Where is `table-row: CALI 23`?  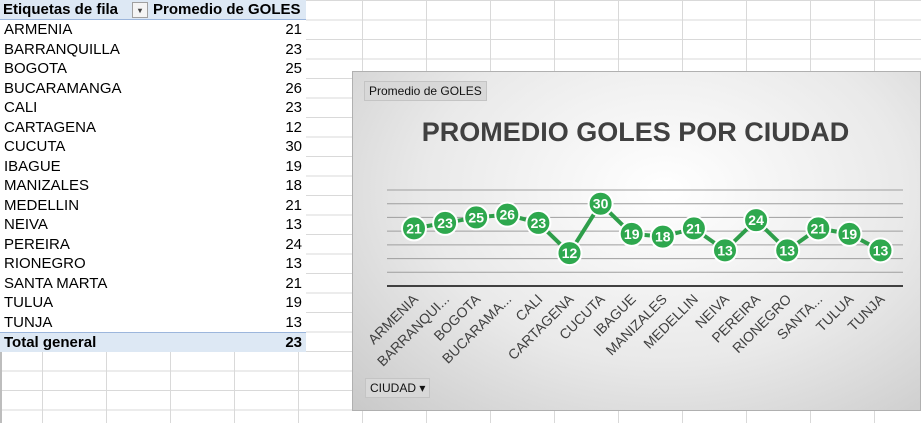 table-row: CALI 23 is located at coordinates (153, 108).